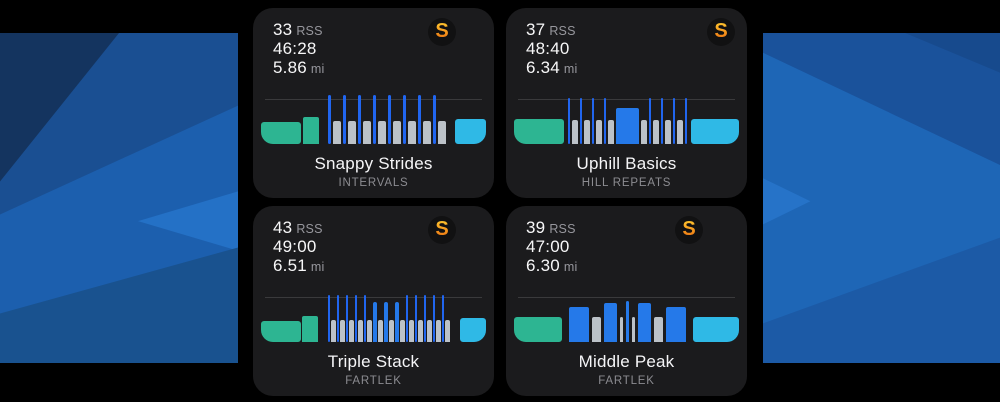 Image resolution: width=1000 pixels, height=402 pixels. I want to click on workout-title: Uphill Basics, so click(626, 163).